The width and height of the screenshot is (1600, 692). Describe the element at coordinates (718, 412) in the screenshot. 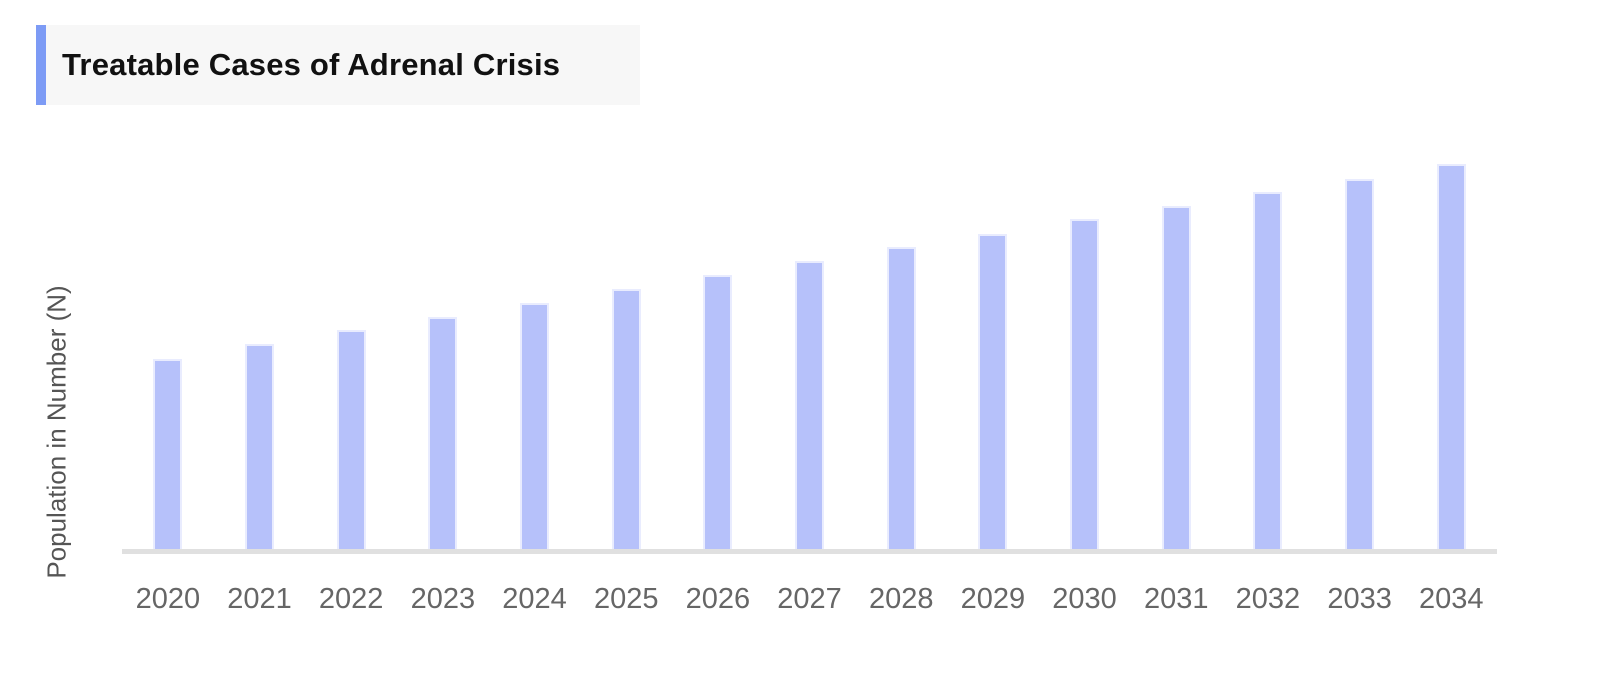

I see `bar-2026` at that location.